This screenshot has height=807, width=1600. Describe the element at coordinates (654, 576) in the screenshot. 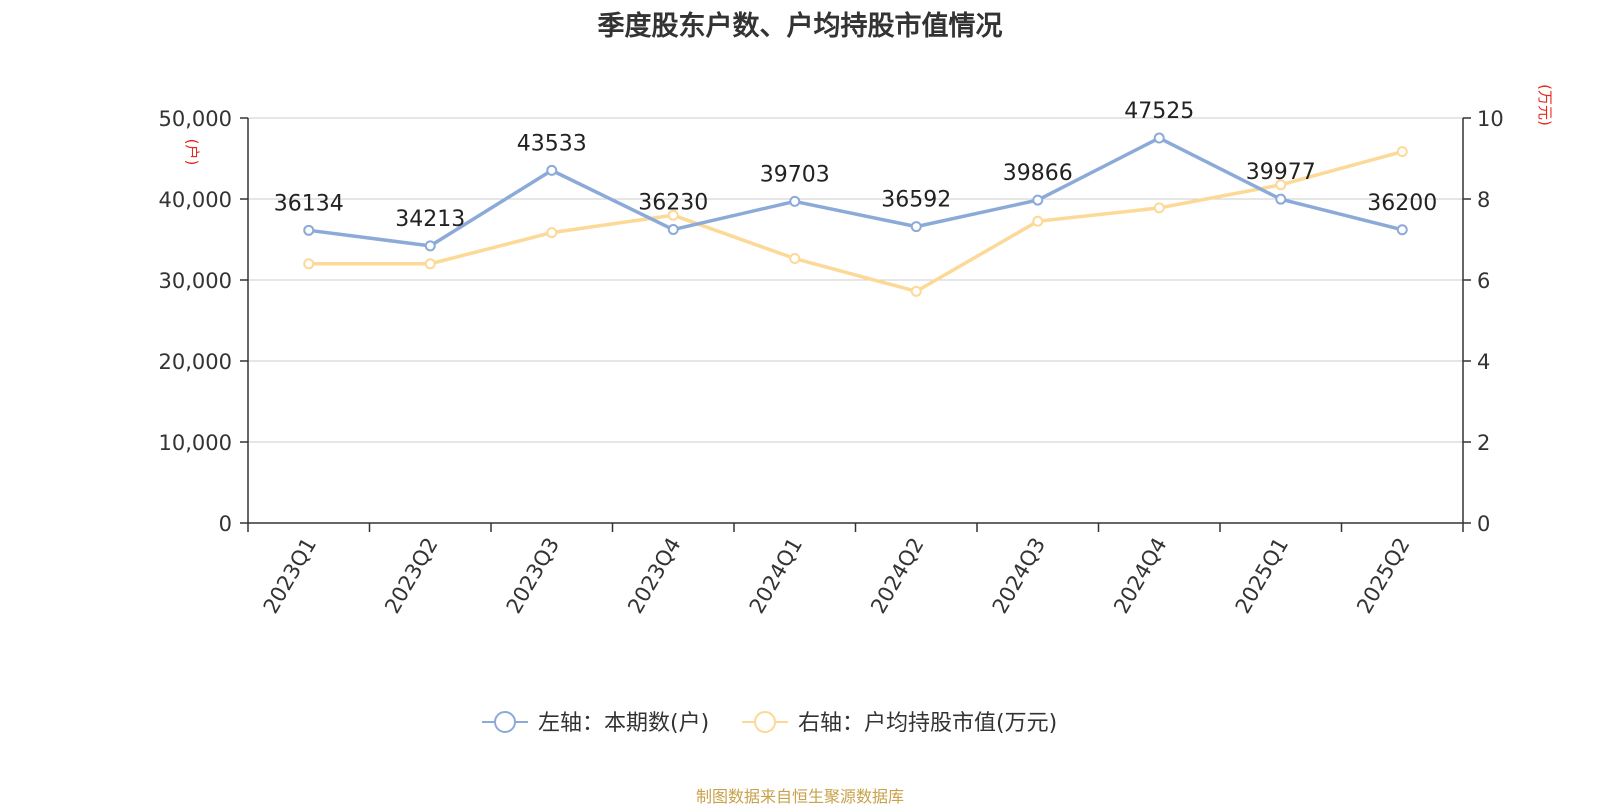

I see `x-axis-tick-label: 2023Q4` at that location.